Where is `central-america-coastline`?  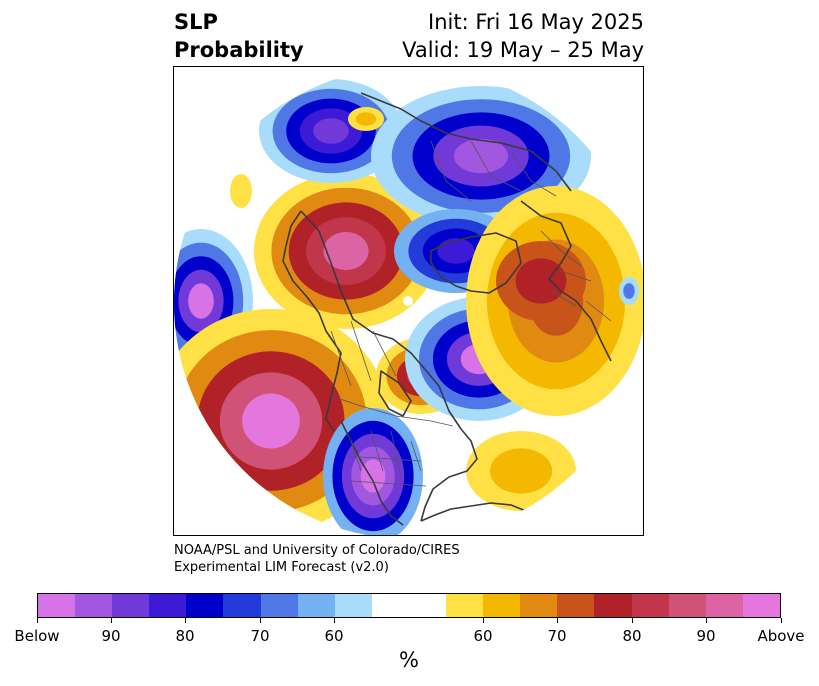
central-america-coastline is located at coordinates (476, 512).